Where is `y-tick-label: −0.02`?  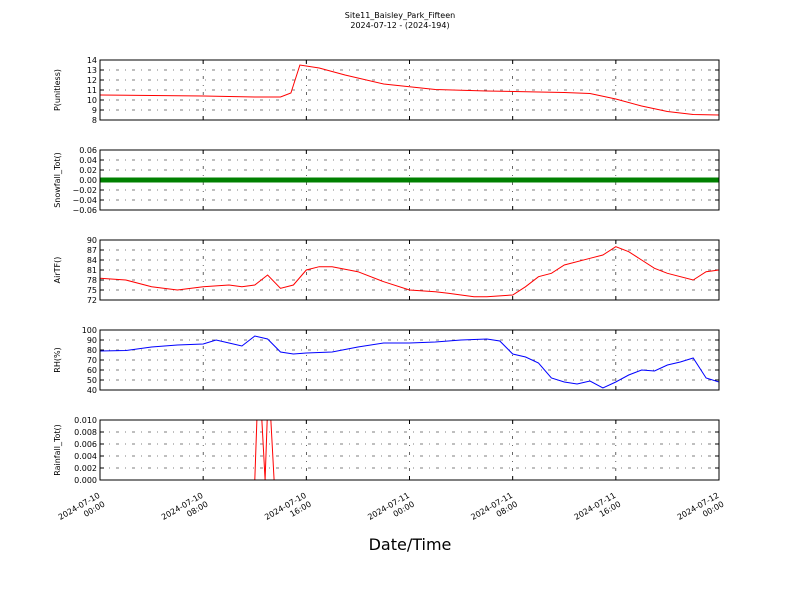 y-tick-label: −0.02 is located at coordinates (84, 190).